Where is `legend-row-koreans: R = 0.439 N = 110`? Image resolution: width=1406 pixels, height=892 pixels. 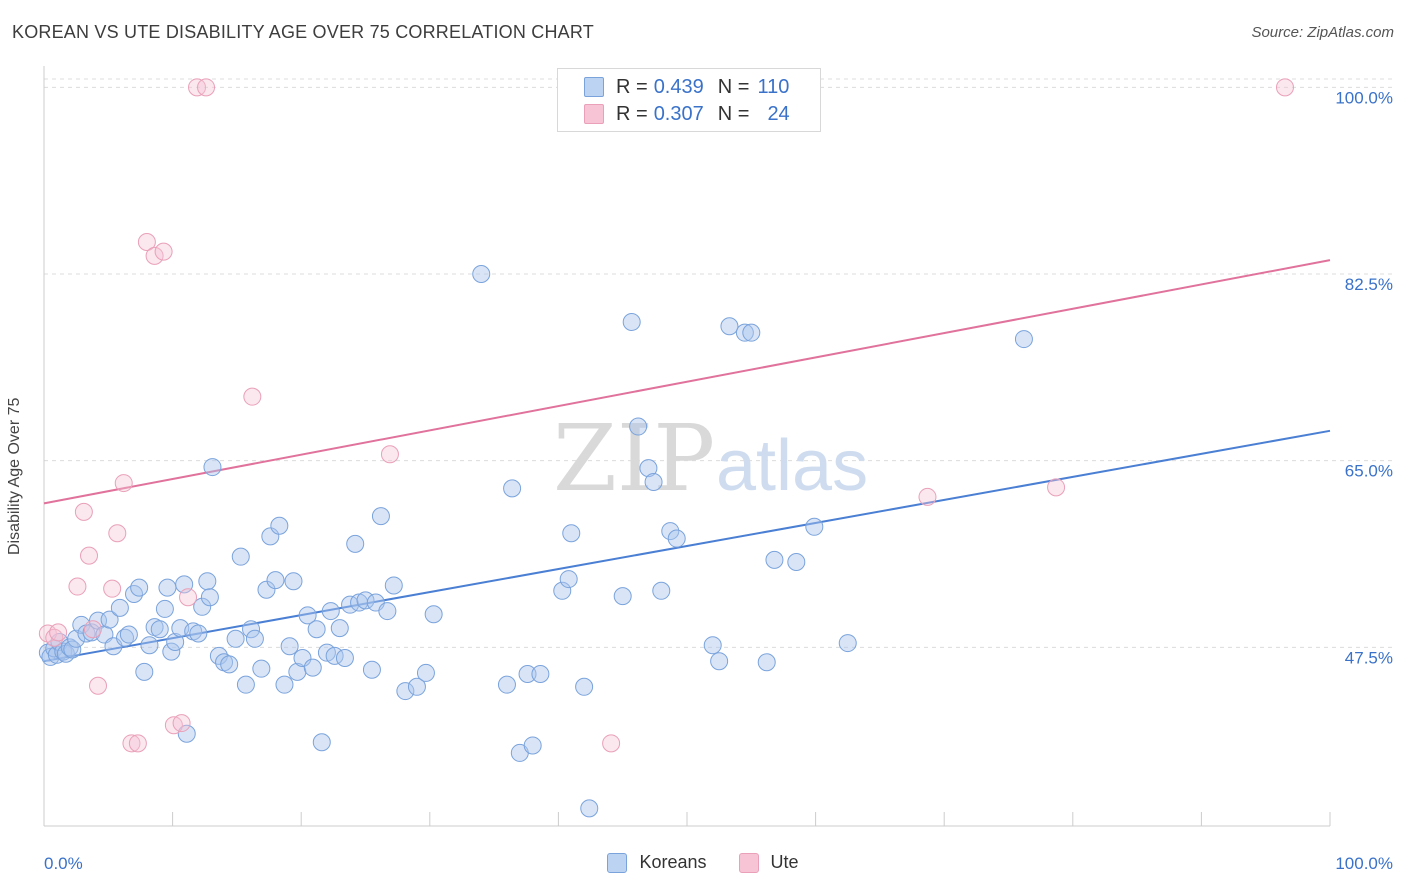
legend-row-koreans: R = 0.439 N = 110 is located at coordinates (686, 87).